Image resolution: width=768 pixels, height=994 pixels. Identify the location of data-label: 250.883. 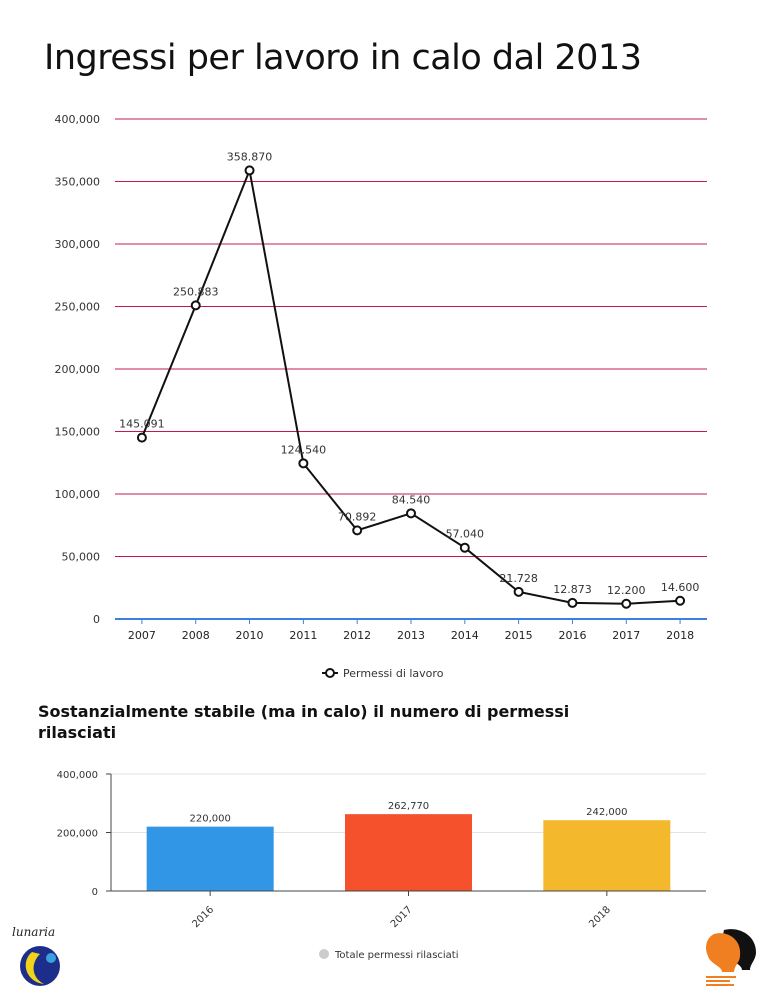
(196, 291).